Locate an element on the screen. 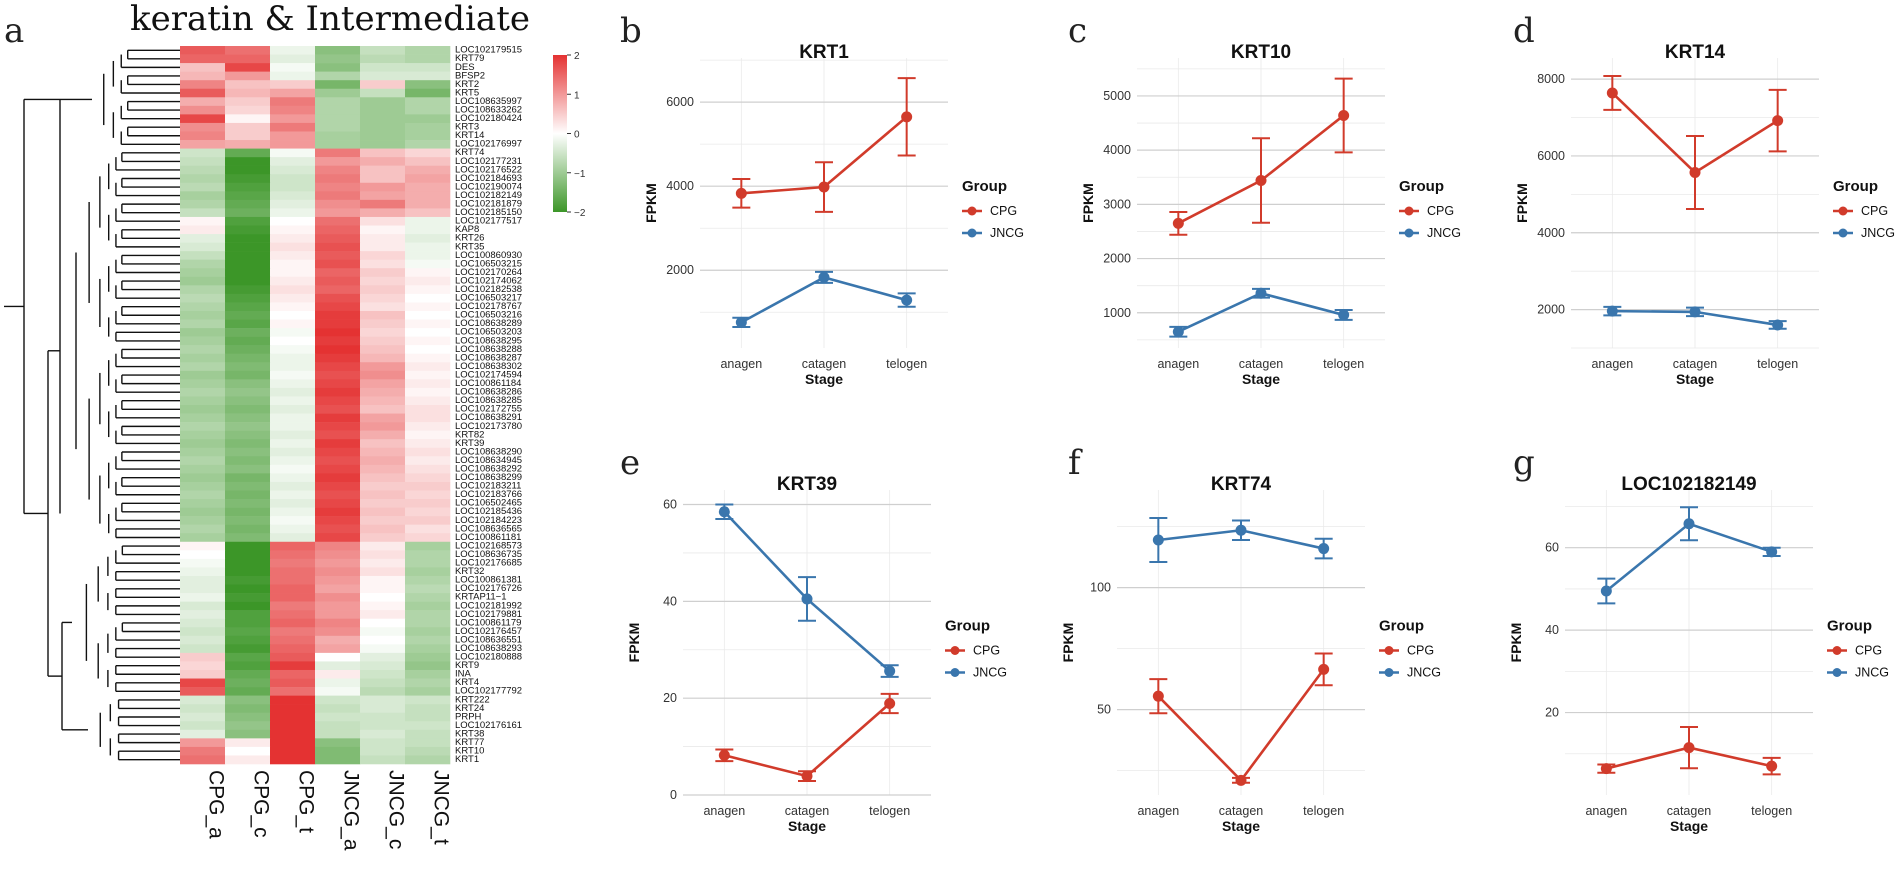  x-axis-label: Stage is located at coordinates (807, 826).